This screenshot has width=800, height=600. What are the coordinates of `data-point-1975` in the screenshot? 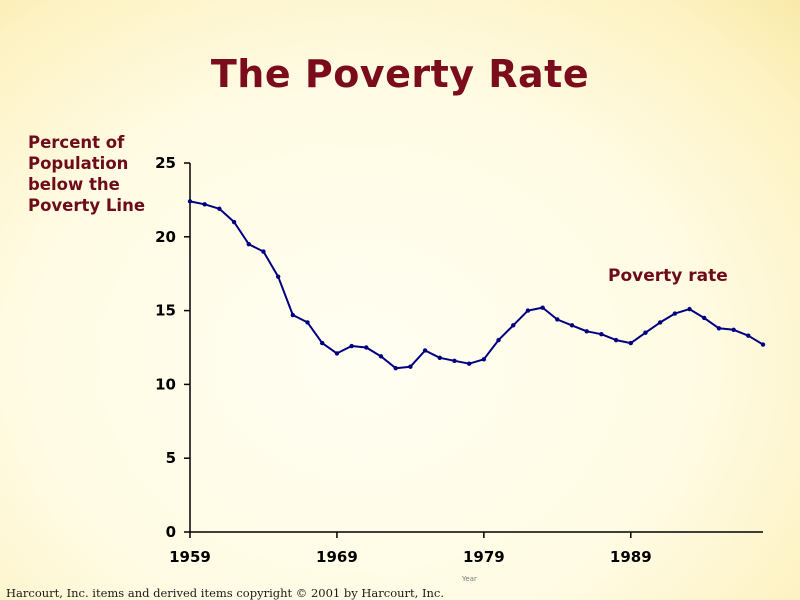 It's located at (425, 350).